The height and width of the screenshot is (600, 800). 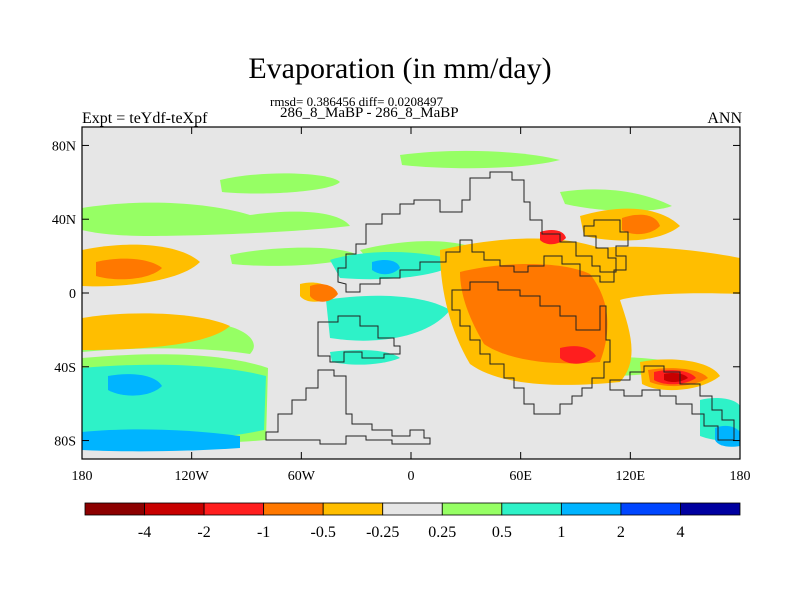 What do you see at coordinates (356, 101) in the screenshot?
I see `stats-label: rmsd= 0.386456 diff= 0.0208497` at bounding box center [356, 101].